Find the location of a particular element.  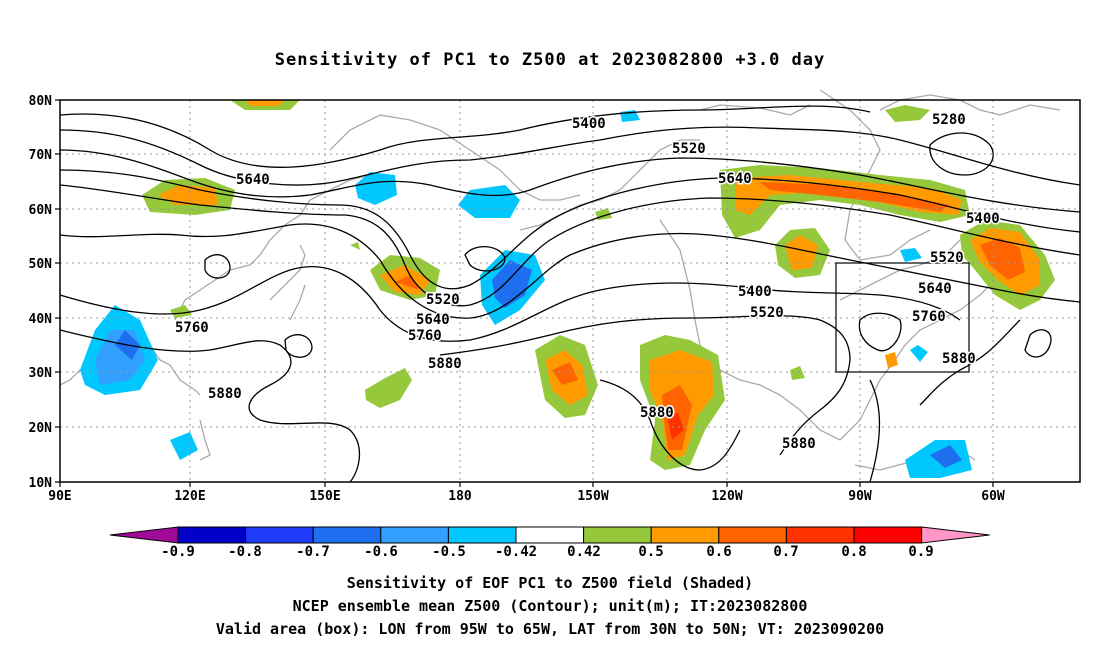

colorbar-label: -0.6 is located at coordinates (381, 552).